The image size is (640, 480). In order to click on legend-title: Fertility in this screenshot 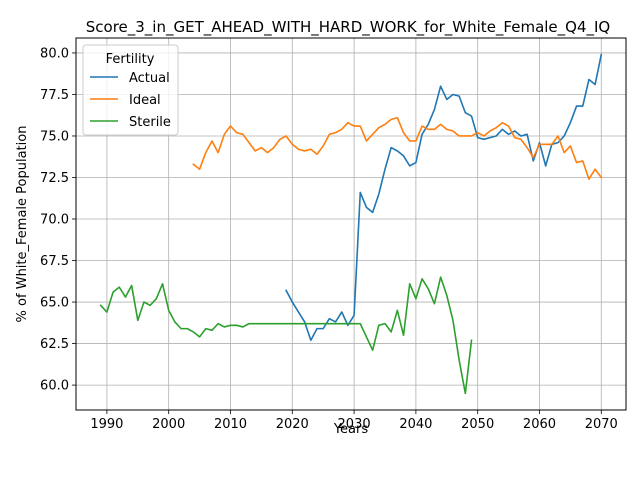, I will do `click(130, 59)`.